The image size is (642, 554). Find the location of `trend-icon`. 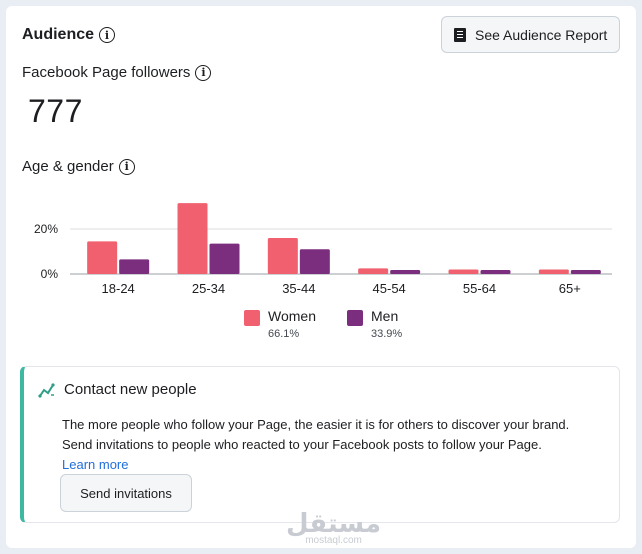

trend-icon is located at coordinates (46, 390).